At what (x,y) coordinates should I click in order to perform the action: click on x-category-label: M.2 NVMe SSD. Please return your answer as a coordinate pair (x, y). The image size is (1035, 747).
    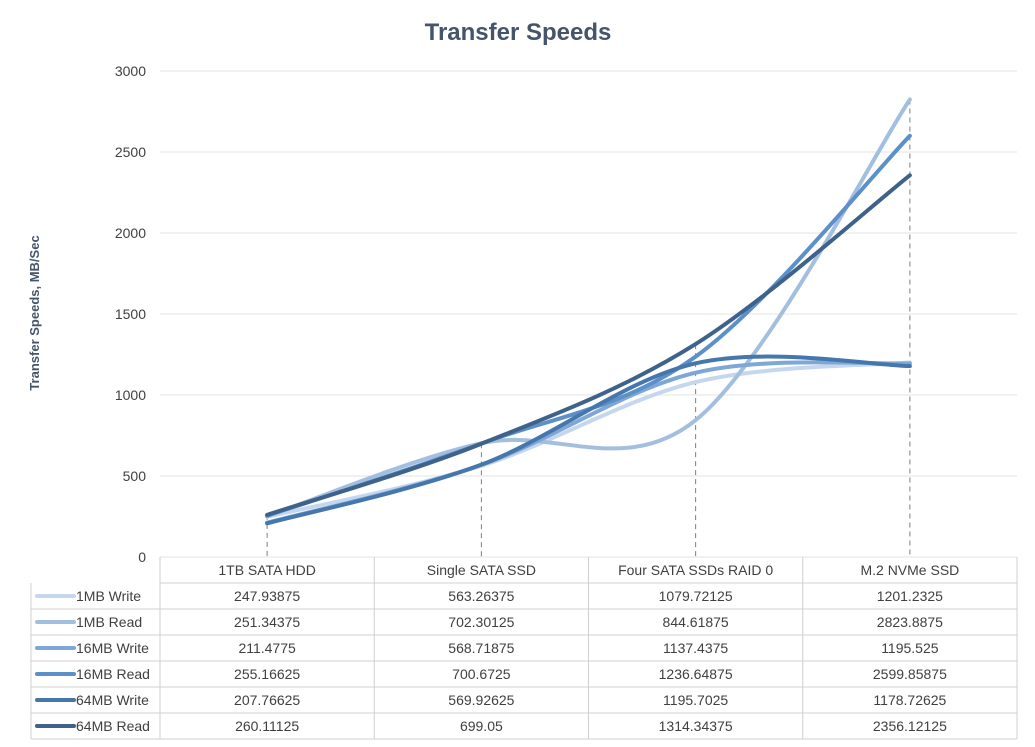
    Looking at the image, I should click on (909, 570).